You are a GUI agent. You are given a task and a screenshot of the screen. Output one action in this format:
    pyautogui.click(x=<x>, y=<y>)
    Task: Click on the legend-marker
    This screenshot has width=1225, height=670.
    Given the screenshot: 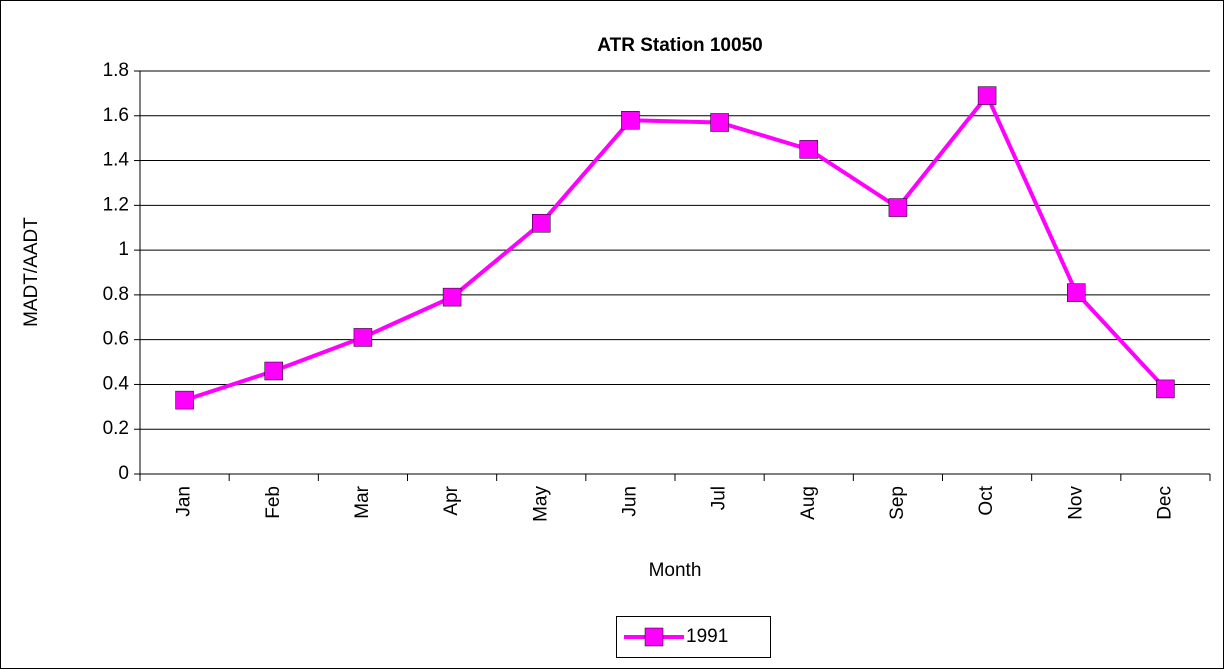 What is the action you would take?
    pyautogui.click(x=654, y=637)
    